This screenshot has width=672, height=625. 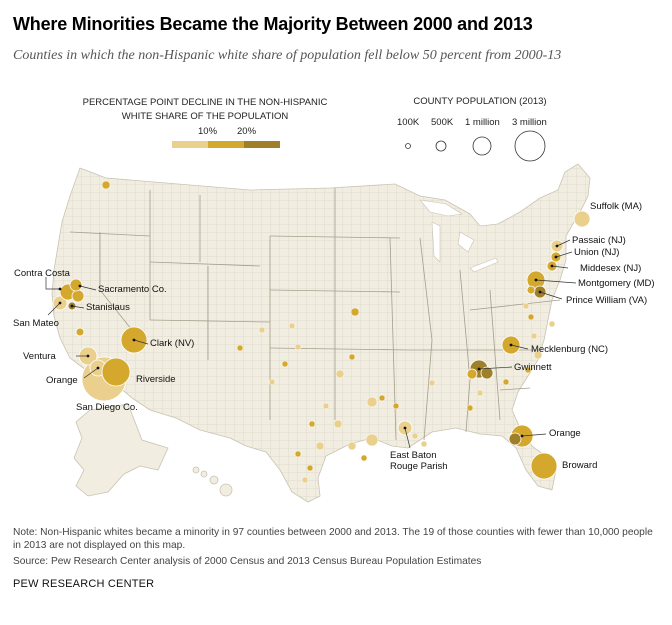 What do you see at coordinates (121, 450) in the screenshot?
I see `alaska-shape` at bounding box center [121, 450].